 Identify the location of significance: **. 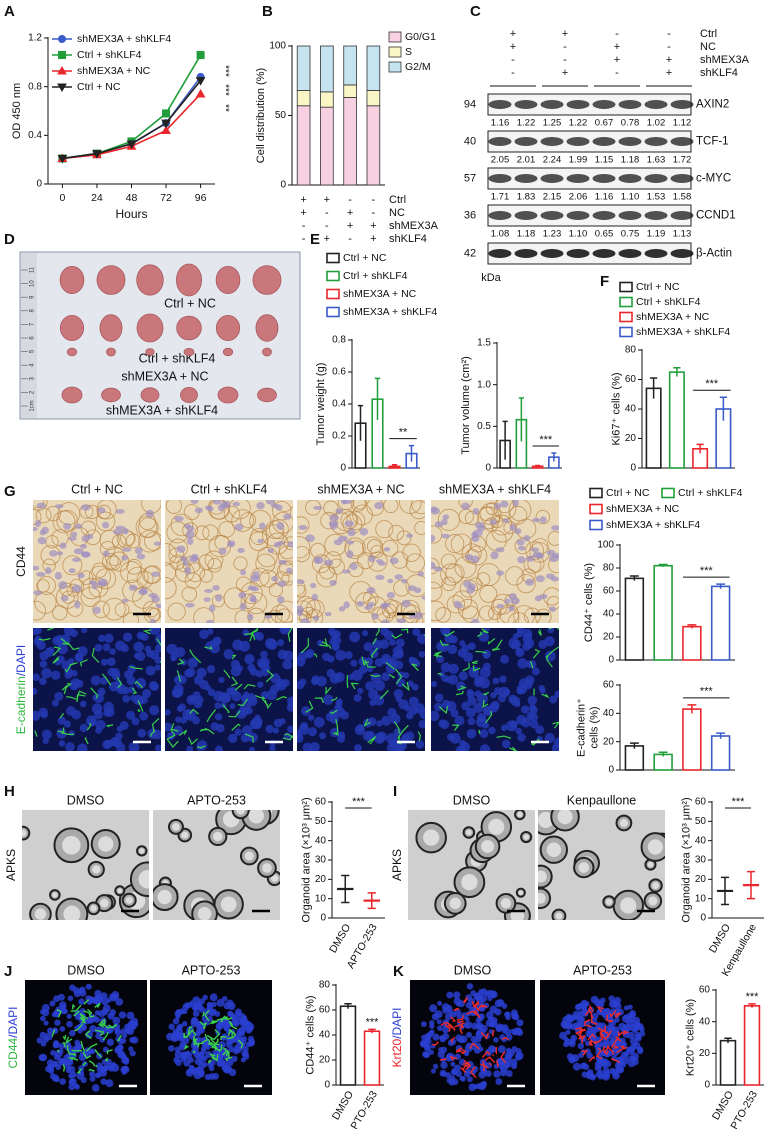
(403, 433).